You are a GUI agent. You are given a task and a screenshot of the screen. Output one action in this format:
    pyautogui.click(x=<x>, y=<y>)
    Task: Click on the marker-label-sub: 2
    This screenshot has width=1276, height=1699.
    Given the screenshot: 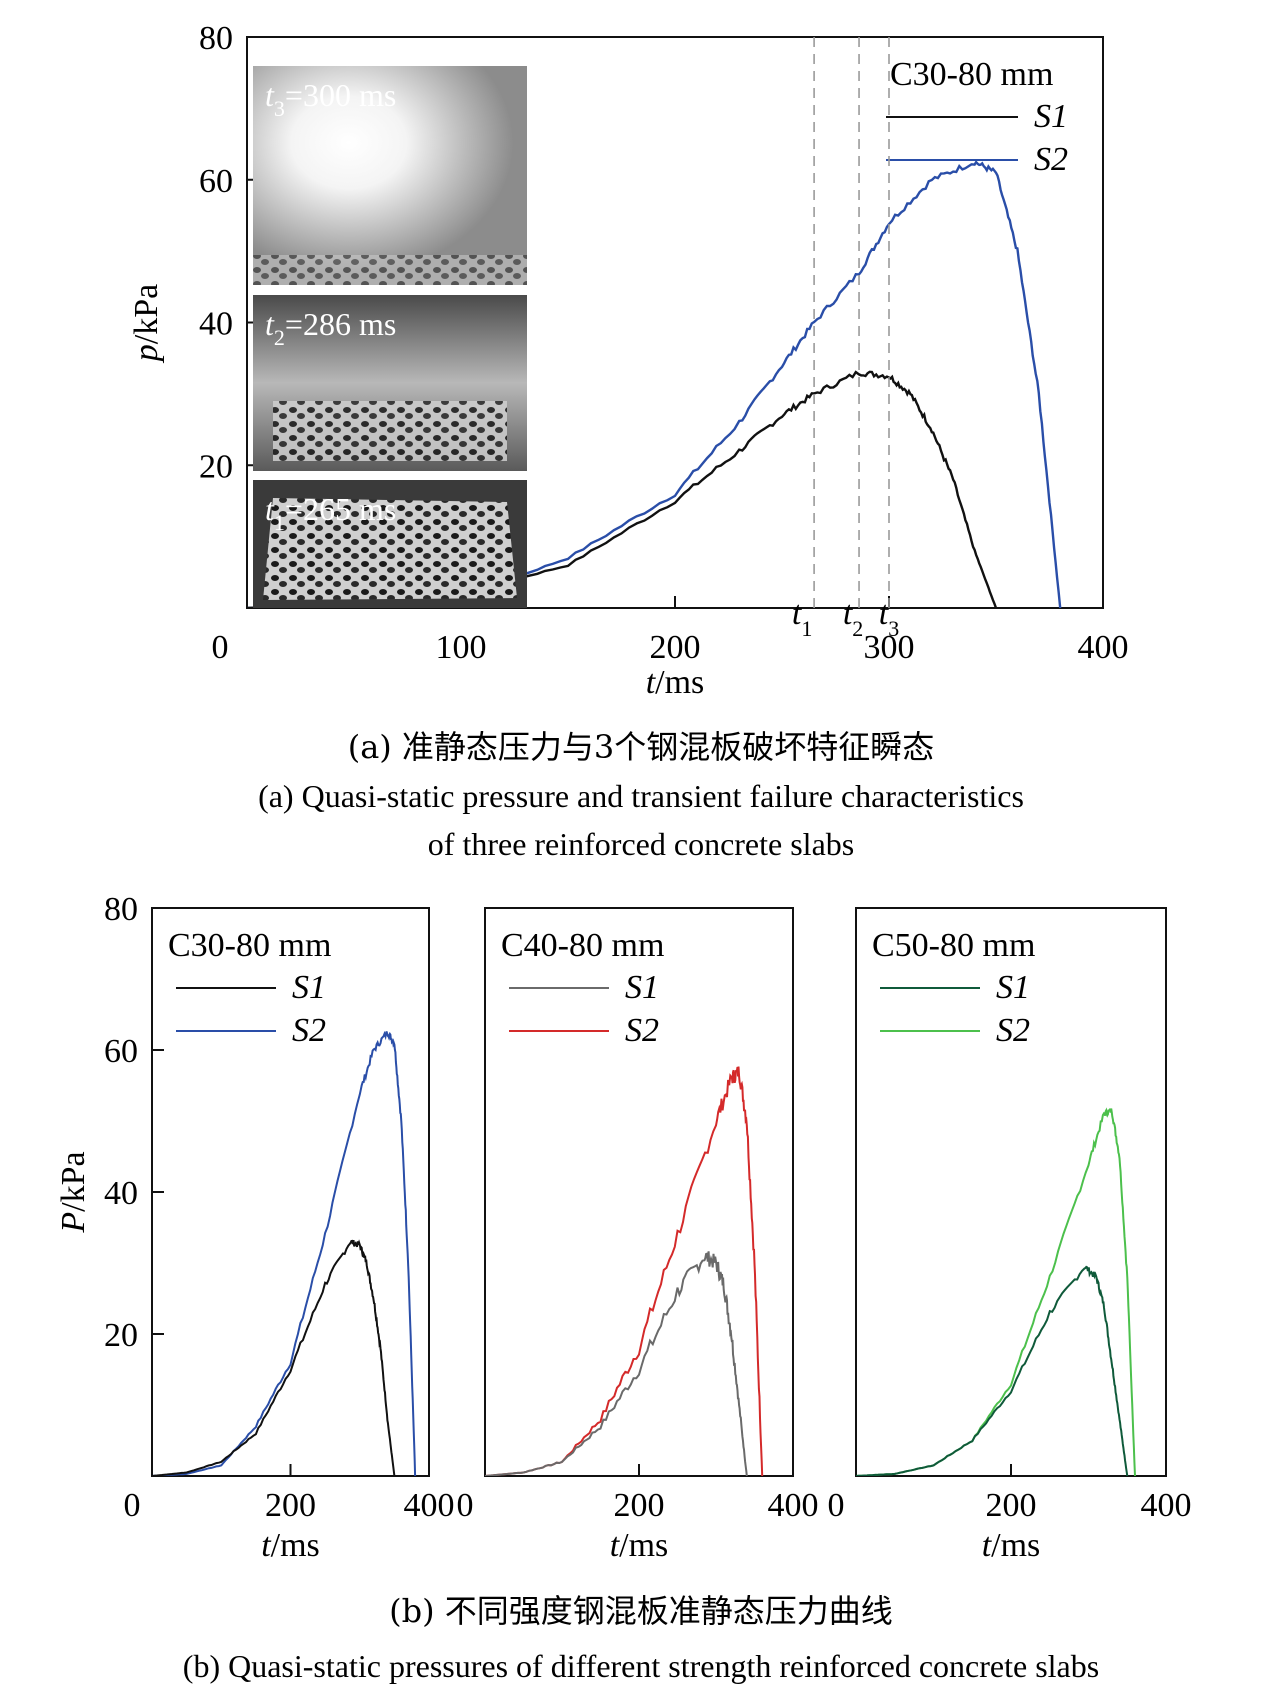 What is the action you would take?
    pyautogui.click(x=857, y=628)
    